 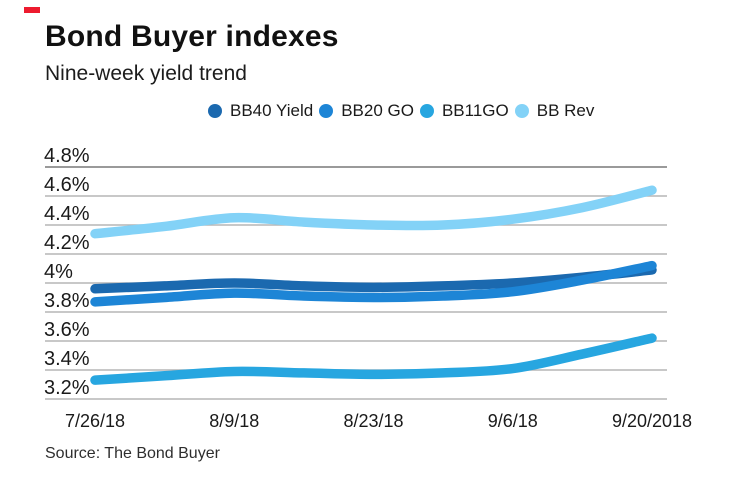 What do you see at coordinates (192, 36) in the screenshot?
I see `page-title: Bond Buyer indexes` at bounding box center [192, 36].